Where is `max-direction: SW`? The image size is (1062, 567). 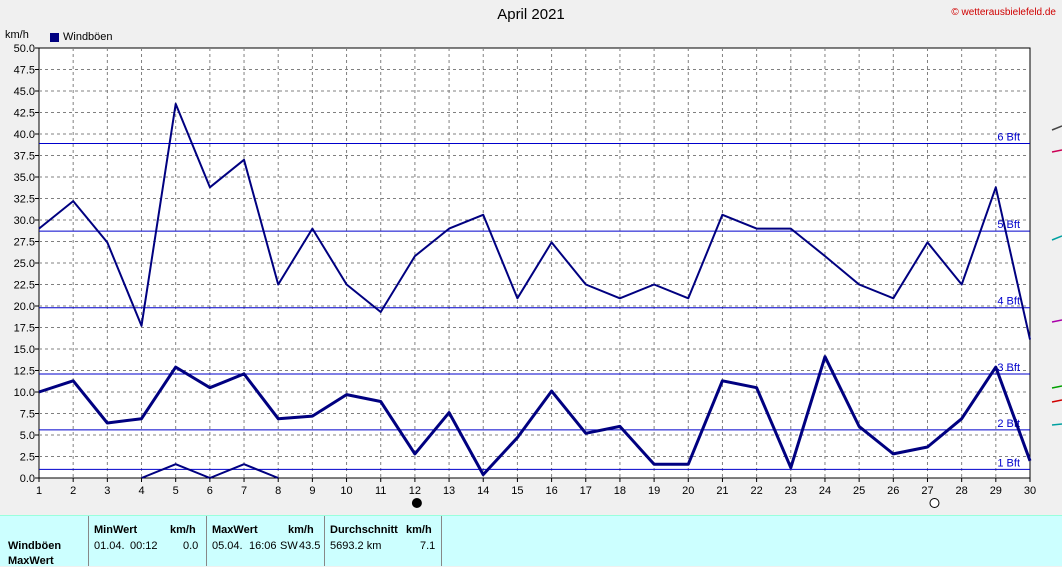 max-direction: SW is located at coordinates (289, 546).